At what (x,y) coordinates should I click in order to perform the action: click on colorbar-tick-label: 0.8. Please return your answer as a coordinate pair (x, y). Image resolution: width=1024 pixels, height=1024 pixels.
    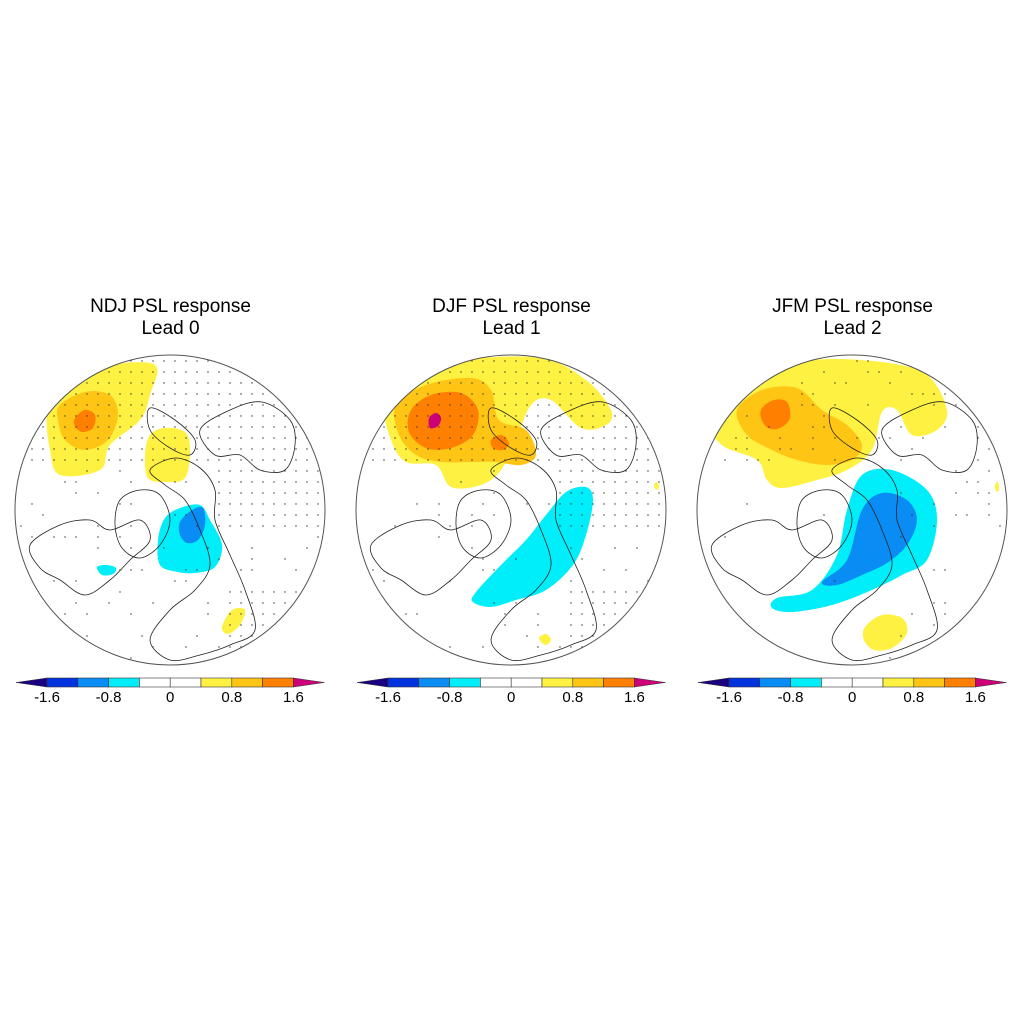
    Looking at the image, I should click on (231, 697).